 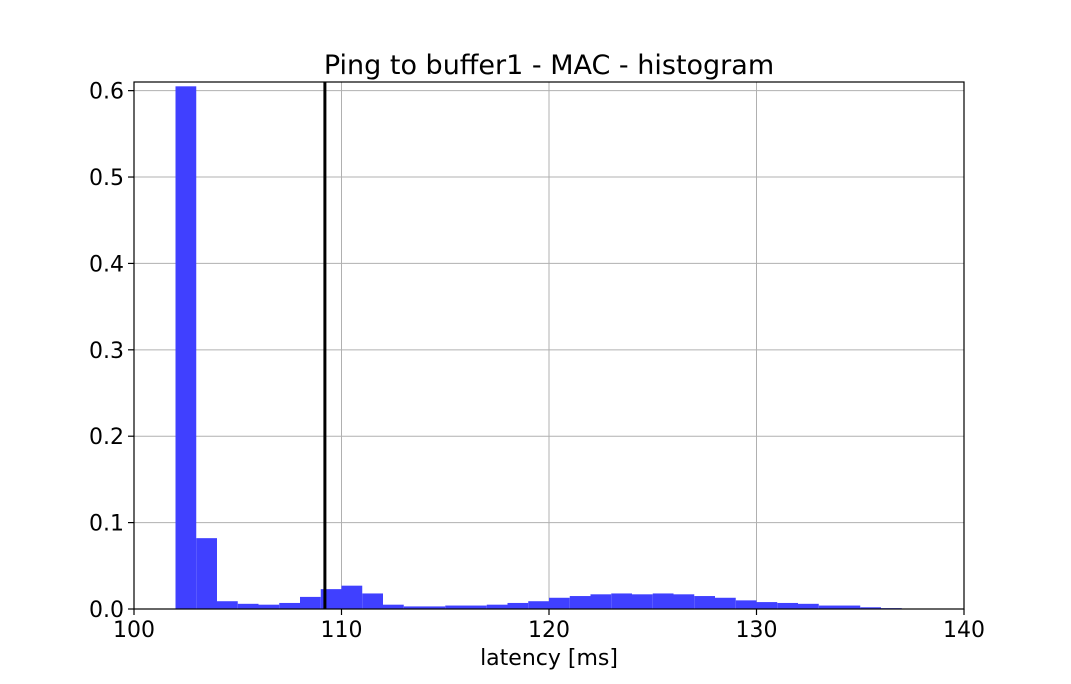 I want to click on y-tick-label: 0.0, so click(x=106, y=610).